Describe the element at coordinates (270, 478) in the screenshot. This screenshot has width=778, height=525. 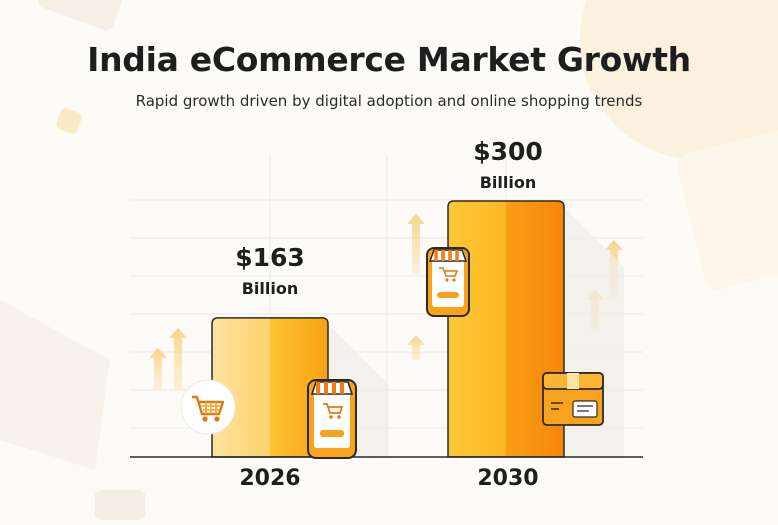
I see `x-tick-label-2026: 2026` at that location.